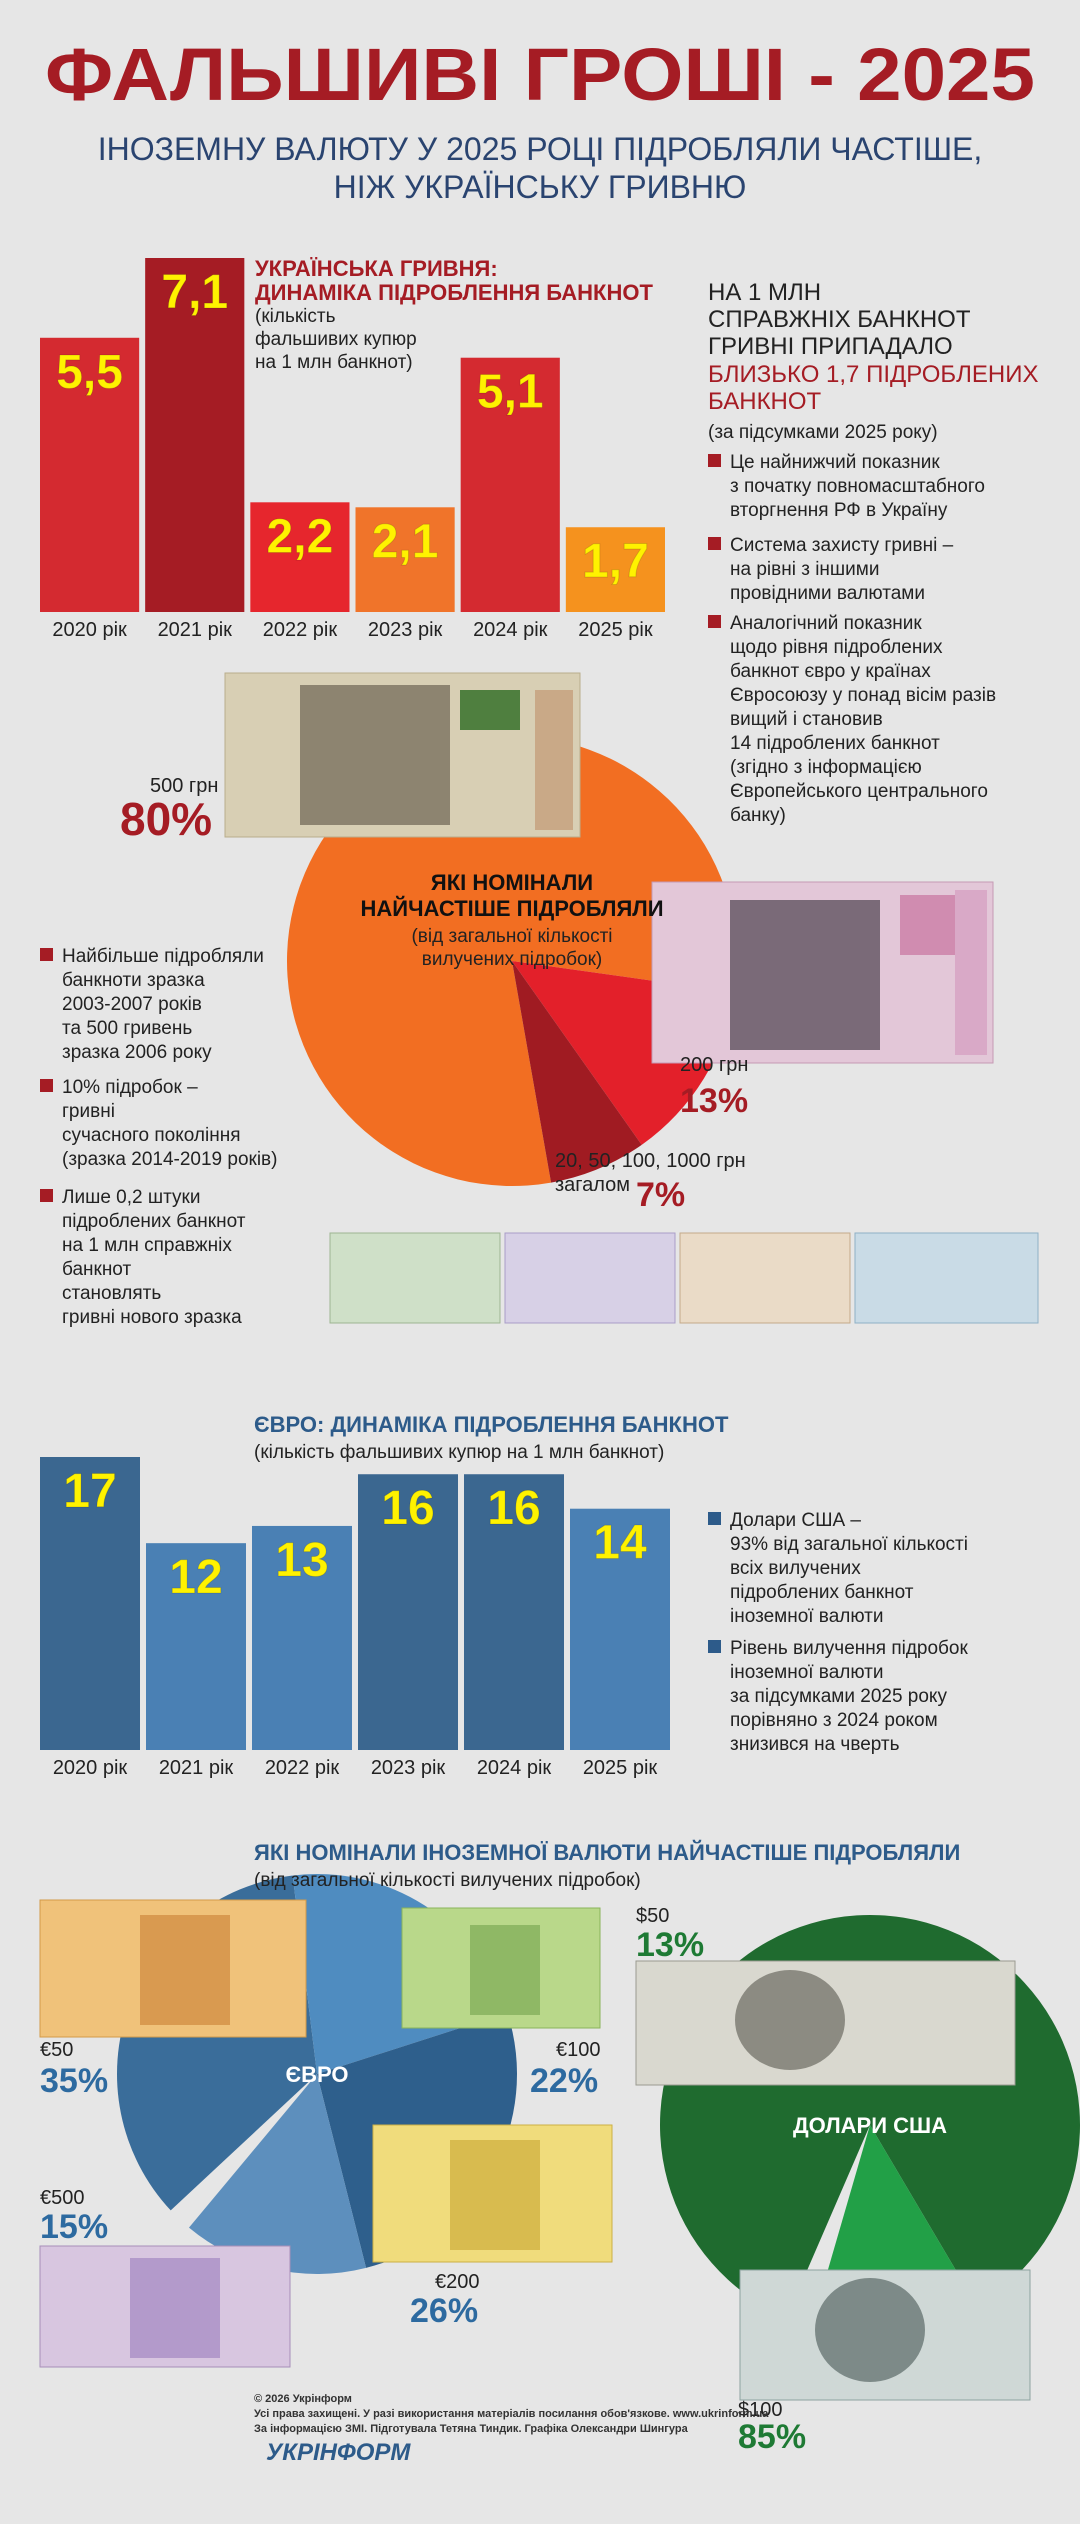  Describe the element at coordinates (760, 2410) in the screenshot. I see `slice-label: $100` at that location.